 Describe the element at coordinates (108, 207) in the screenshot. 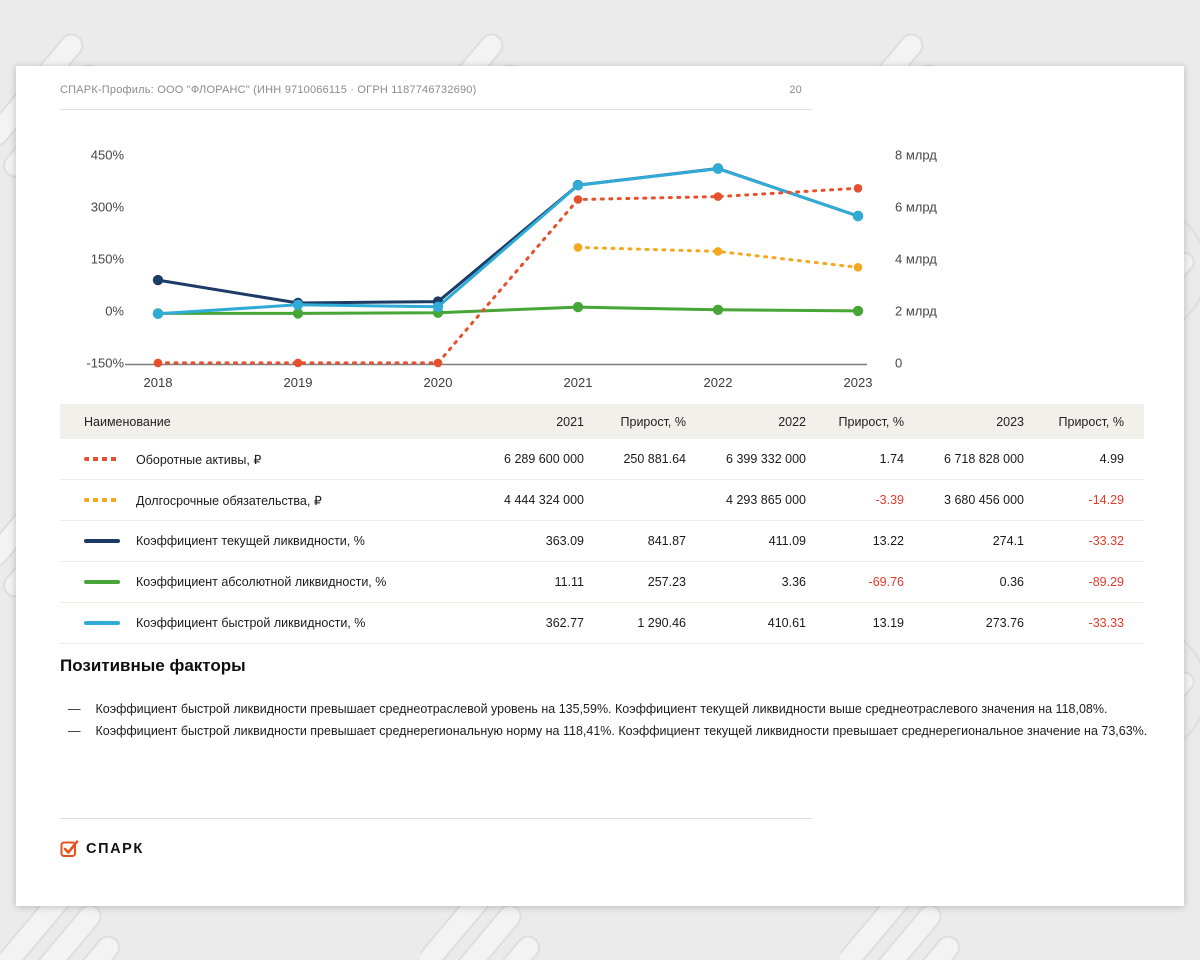

I see `left-axis-tick: 300%` at that location.